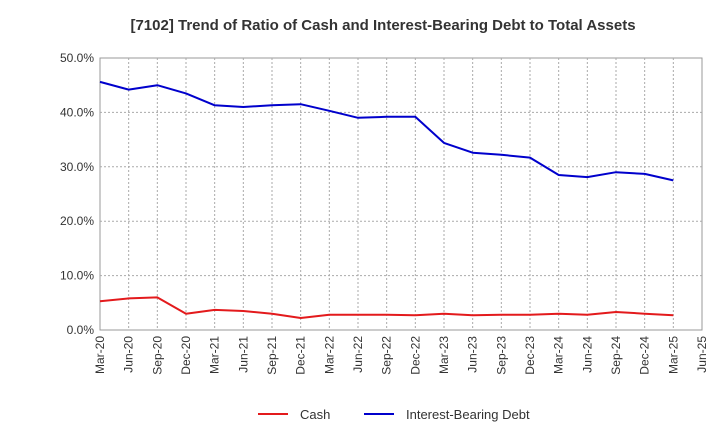 The height and width of the screenshot is (440, 720). What do you see at coordinates (272, 355) in the screenshot?
I see `x-tick-label: Sep-21` at bounding box center [272, 355].